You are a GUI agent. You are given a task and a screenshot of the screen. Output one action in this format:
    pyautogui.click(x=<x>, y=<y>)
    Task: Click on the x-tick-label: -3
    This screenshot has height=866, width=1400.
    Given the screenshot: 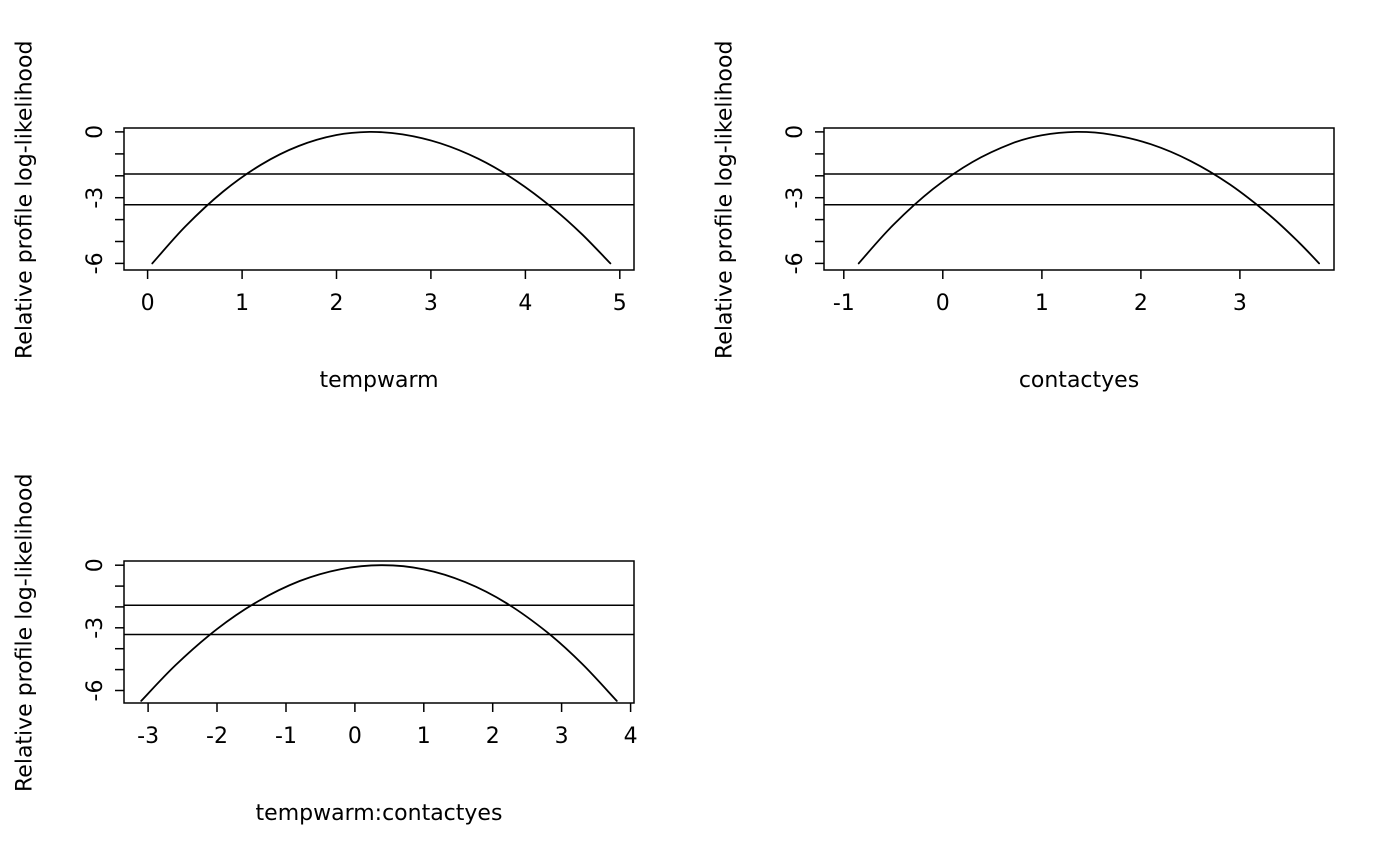 What is the action you would take?
    pyautogui.click(x=148, y=736)
    